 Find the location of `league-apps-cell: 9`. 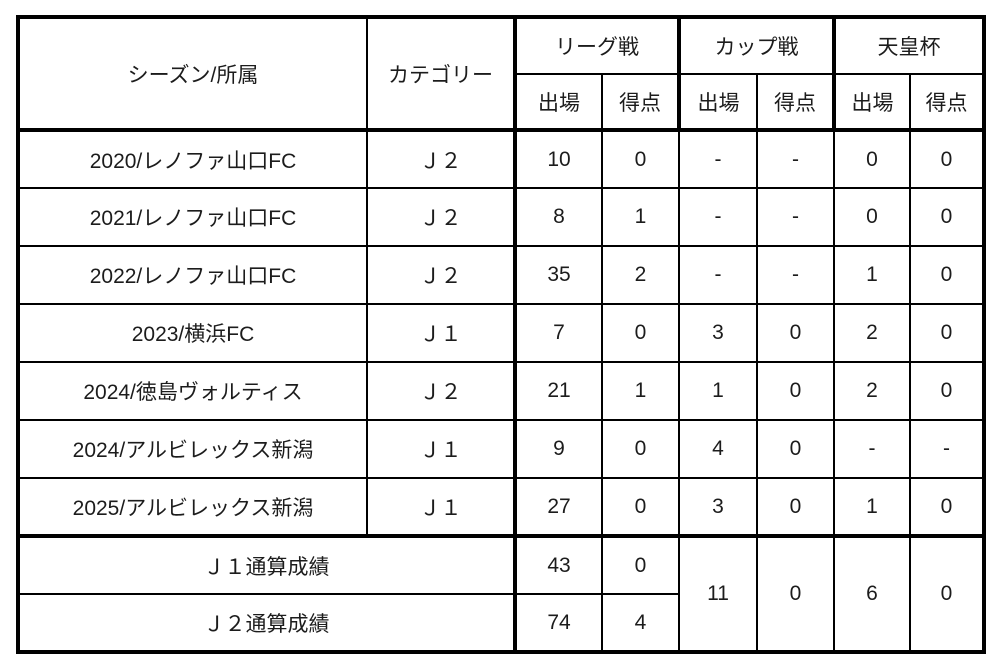

league-apps-cell: 9 is located at coordinates (558, 449).